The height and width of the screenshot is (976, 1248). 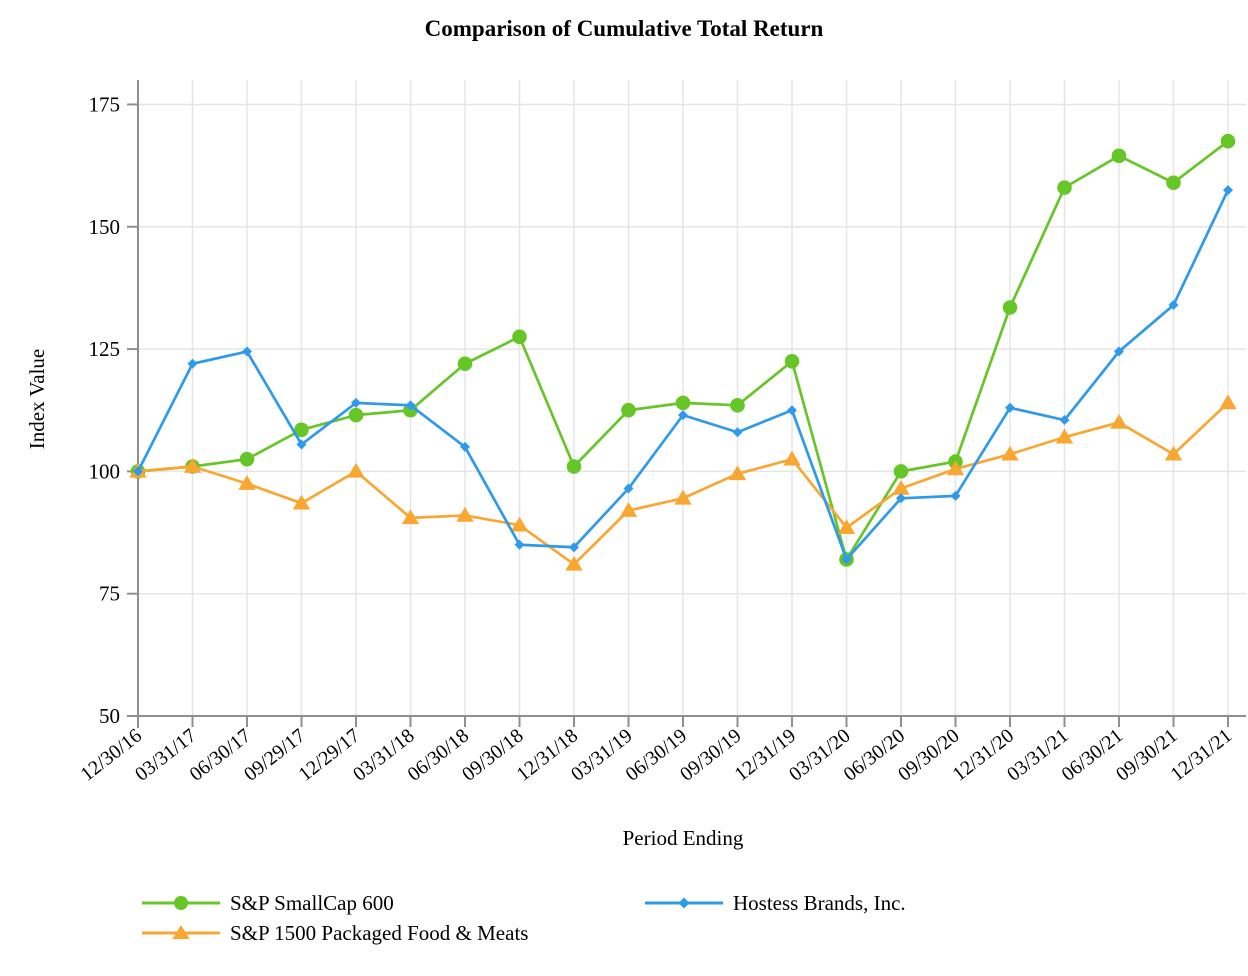 I want to click on x-tick-label: 06/30/19, so click(x=656, y=755).